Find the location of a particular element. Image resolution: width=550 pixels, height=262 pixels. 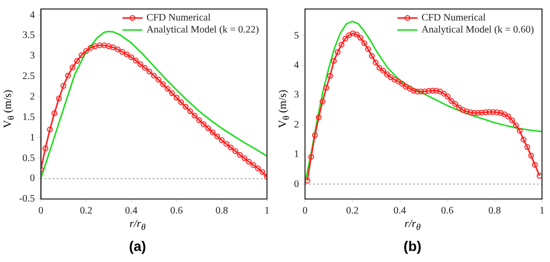

y-tick-label: 1.5 is located at coordinates (28, 117).